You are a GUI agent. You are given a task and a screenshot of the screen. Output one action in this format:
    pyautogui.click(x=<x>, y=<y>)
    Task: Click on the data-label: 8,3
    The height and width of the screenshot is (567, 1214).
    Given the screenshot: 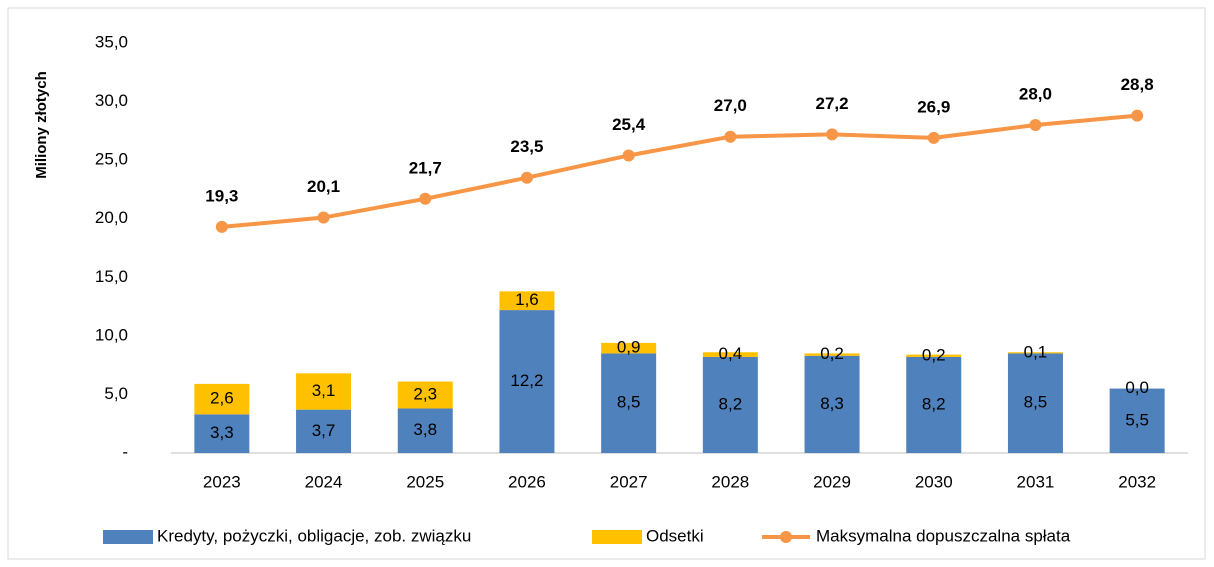 What is the action you would take?
    pyautogui.click(x=832, y=403)
    